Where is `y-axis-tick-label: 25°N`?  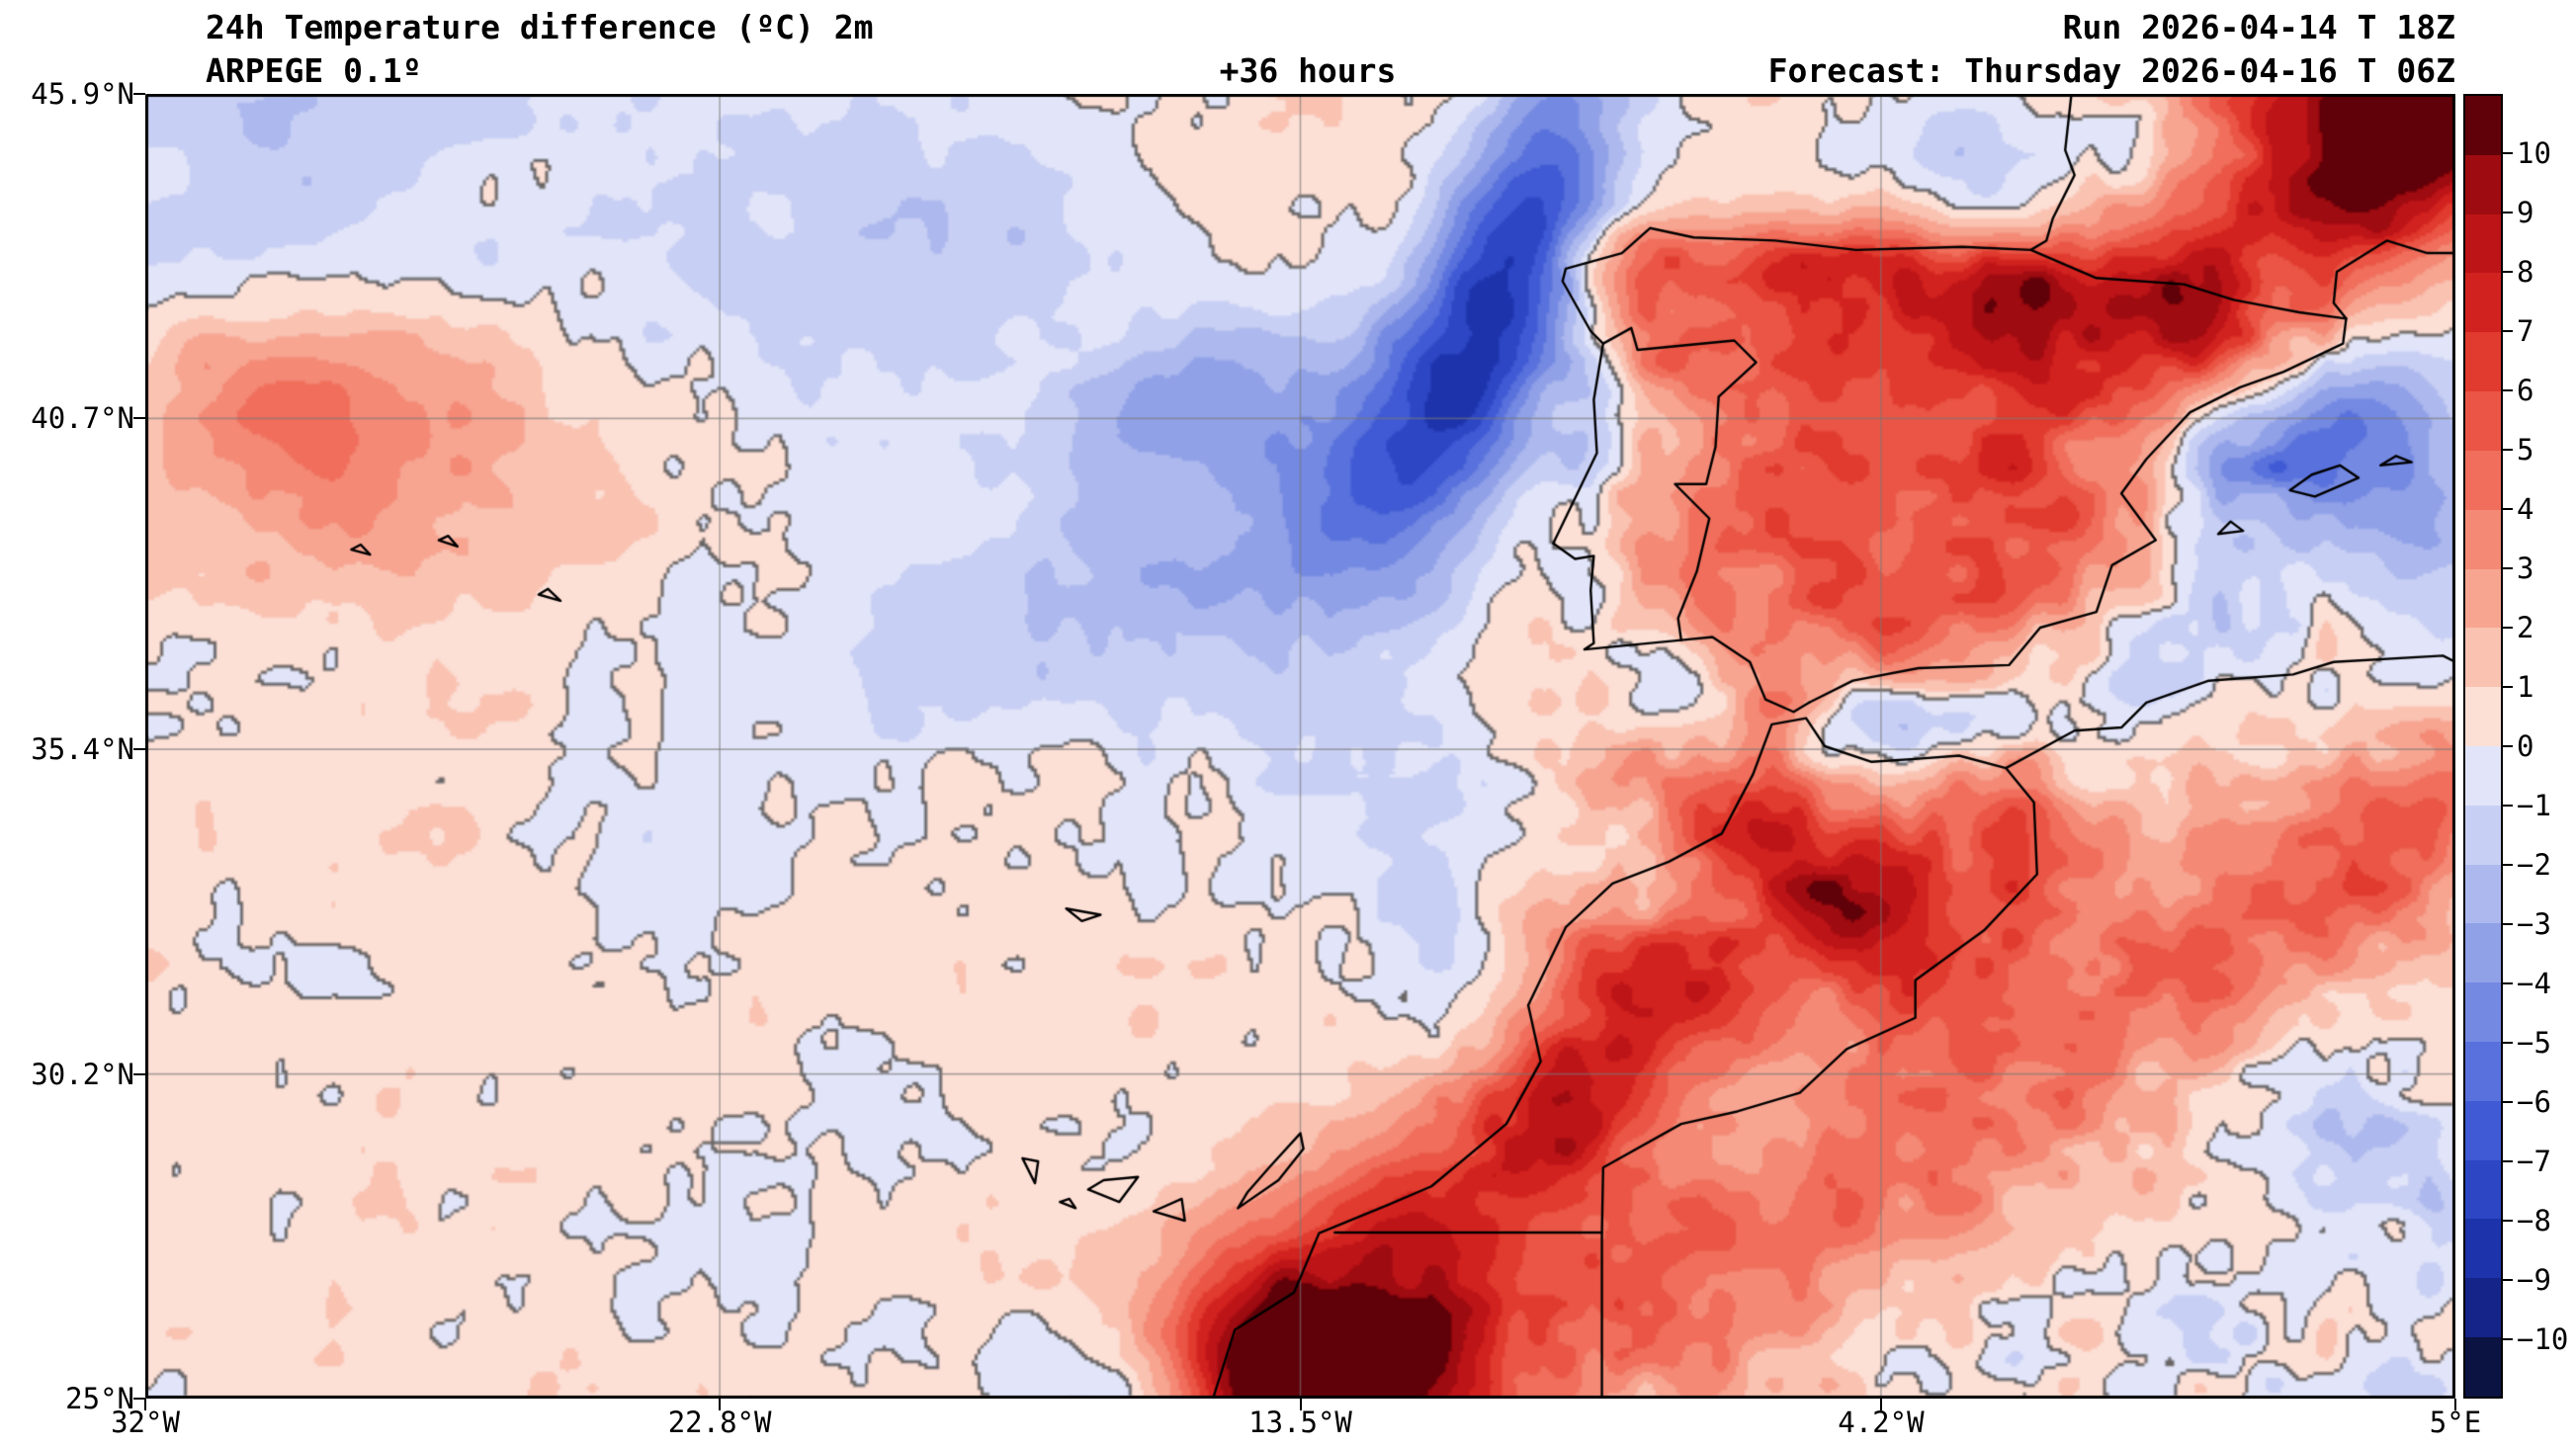 y-axis-tick-label: 25°N is located at coordinates (99, 1398).